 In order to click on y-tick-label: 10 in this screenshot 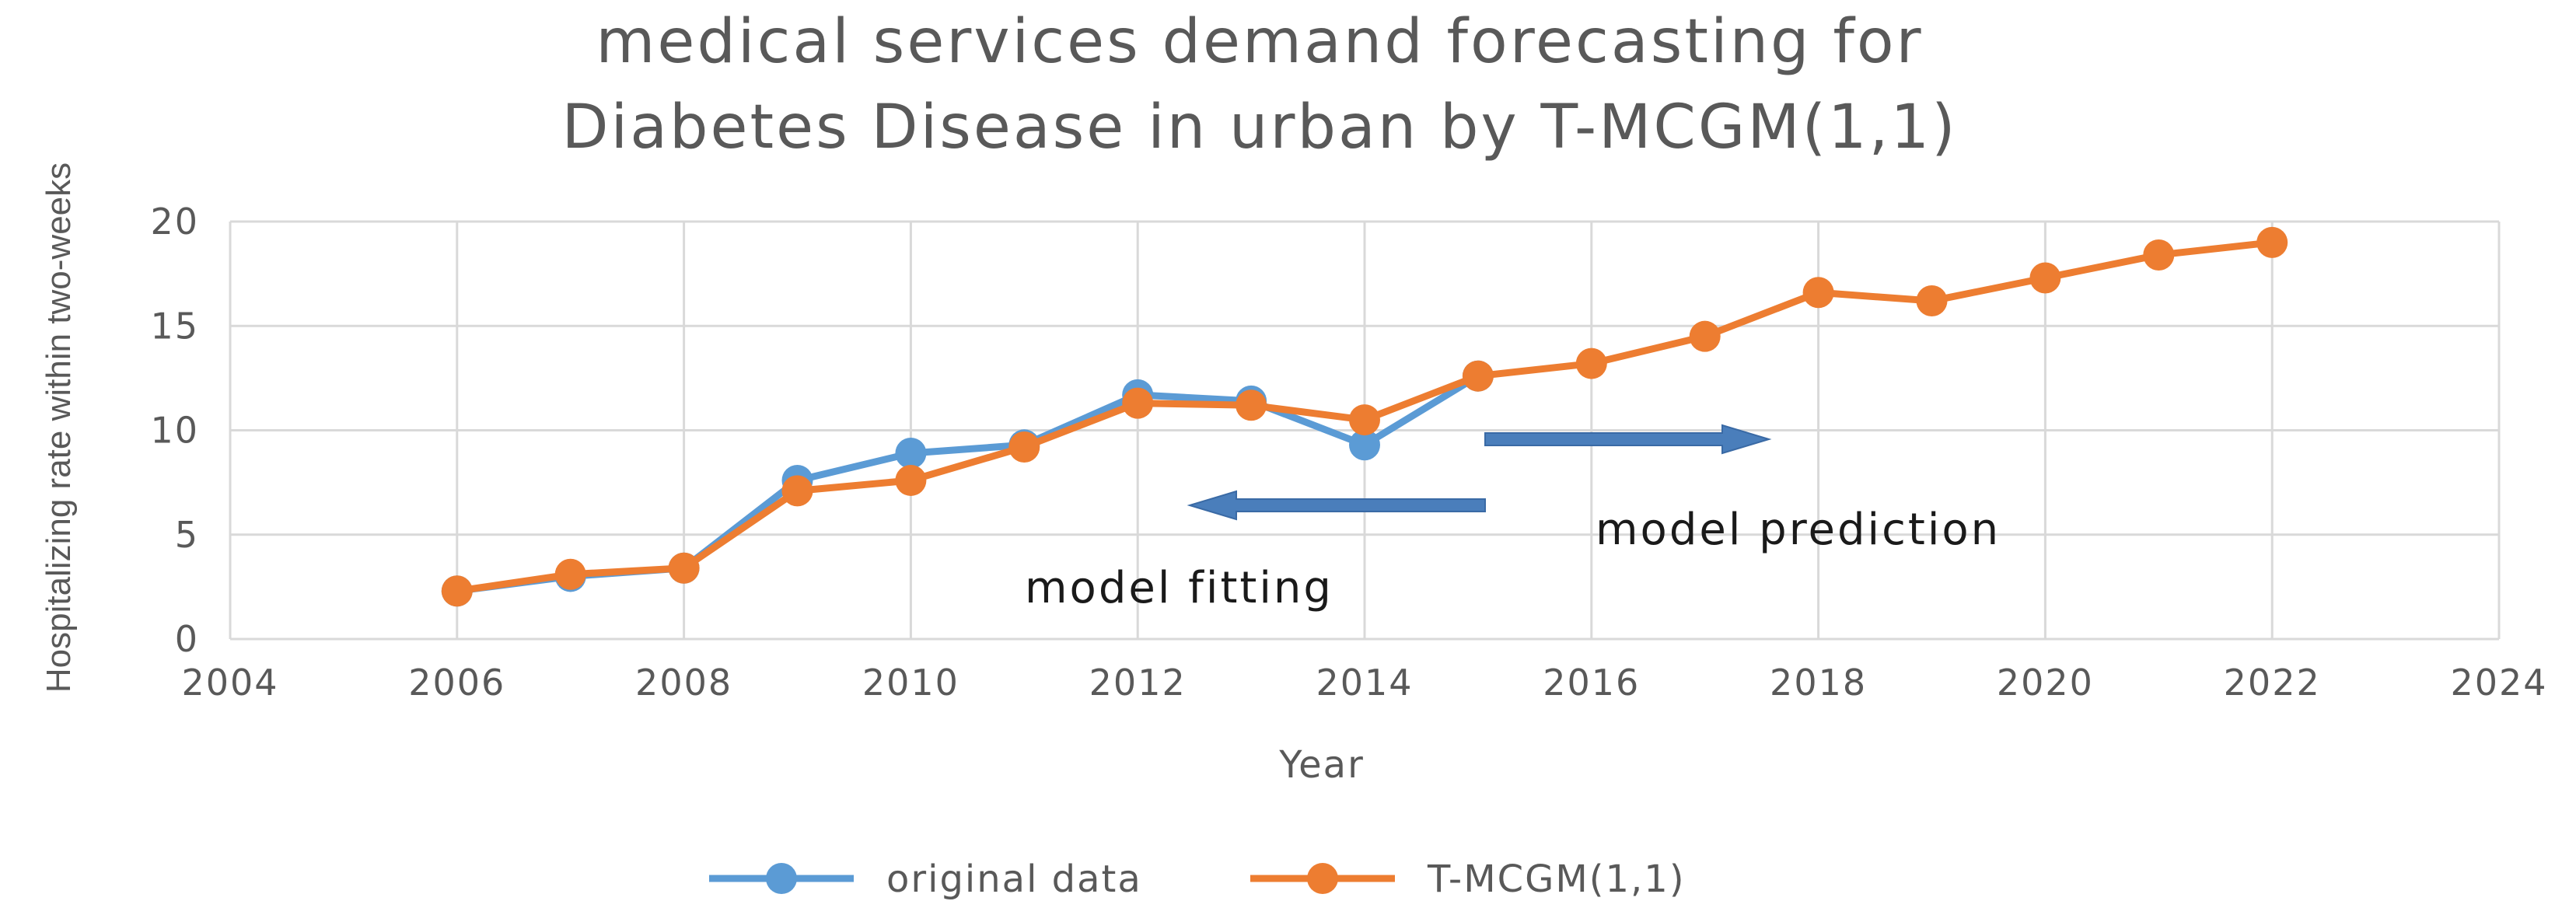, I will do `click(174, 431)`.